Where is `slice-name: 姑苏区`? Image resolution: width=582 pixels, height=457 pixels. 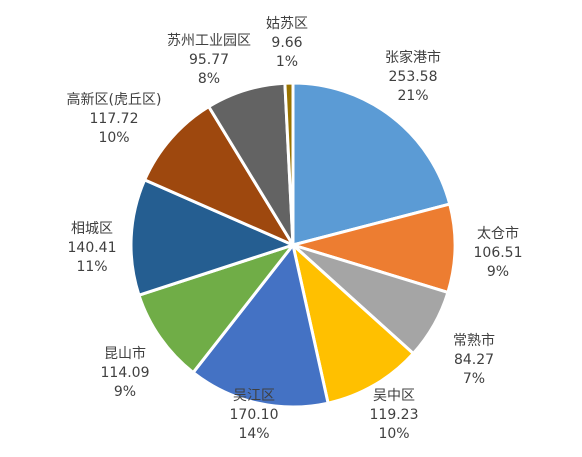
slice-name: 姑苏区 is located at coordinates (287, 24).